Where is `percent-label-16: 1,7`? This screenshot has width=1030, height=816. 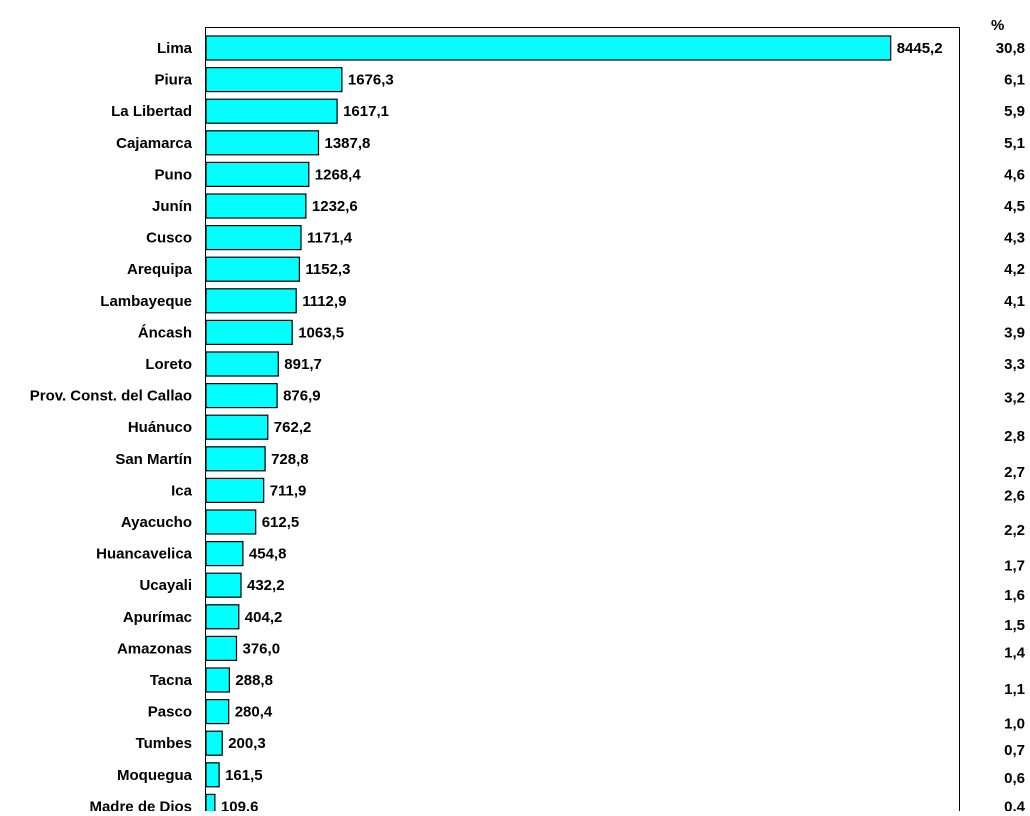 percent-label-16: 1,7 is located at coordinates (1014, 566).